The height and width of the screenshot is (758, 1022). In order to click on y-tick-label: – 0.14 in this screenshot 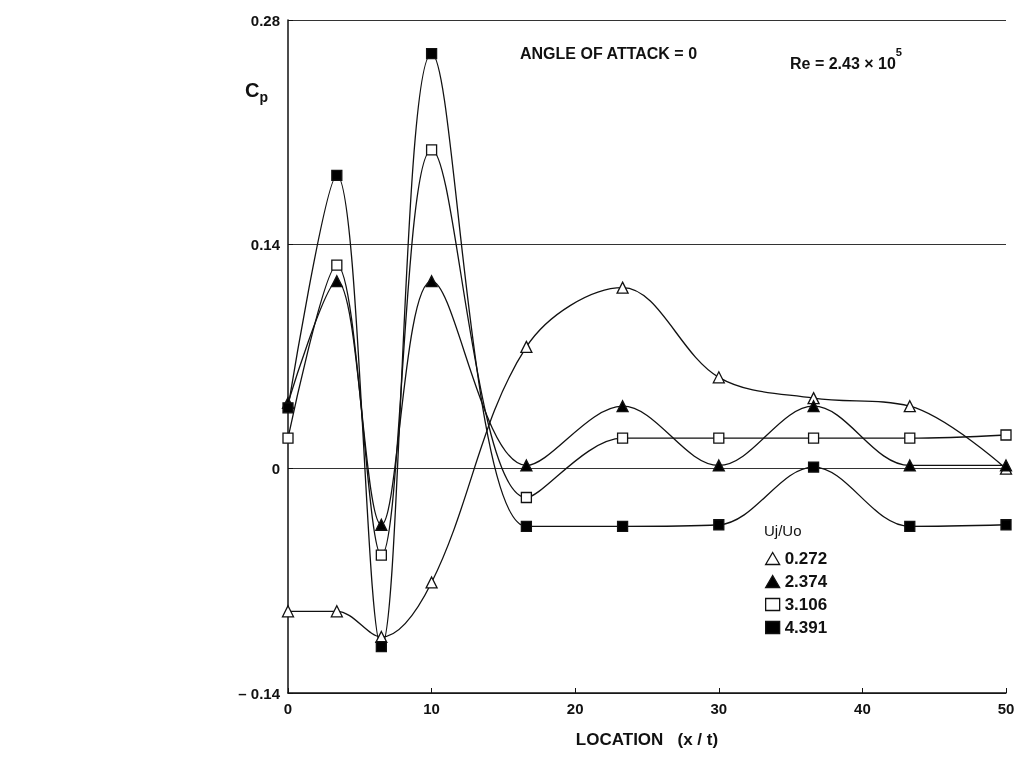, I will do `click(259, 693)`.